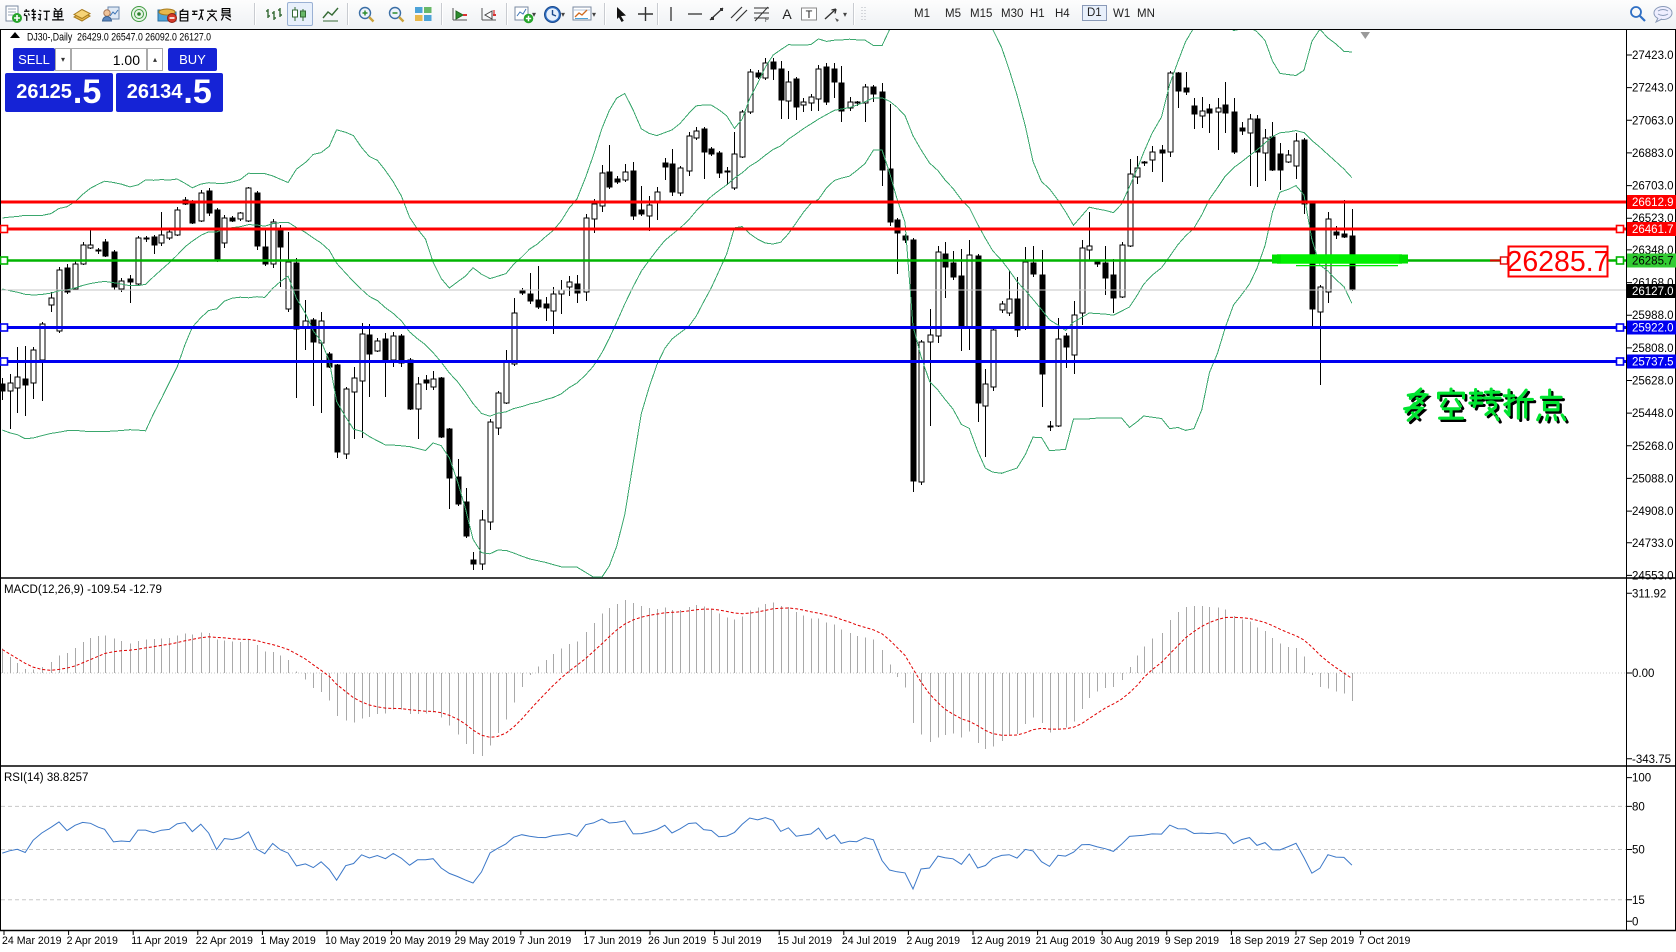 This screenshot has width=1676, height=952. What do you see at coordinates (1653, 414) in the screenshot?
I see `svg-text: 25448.0` at bounding box center [1653, 414].